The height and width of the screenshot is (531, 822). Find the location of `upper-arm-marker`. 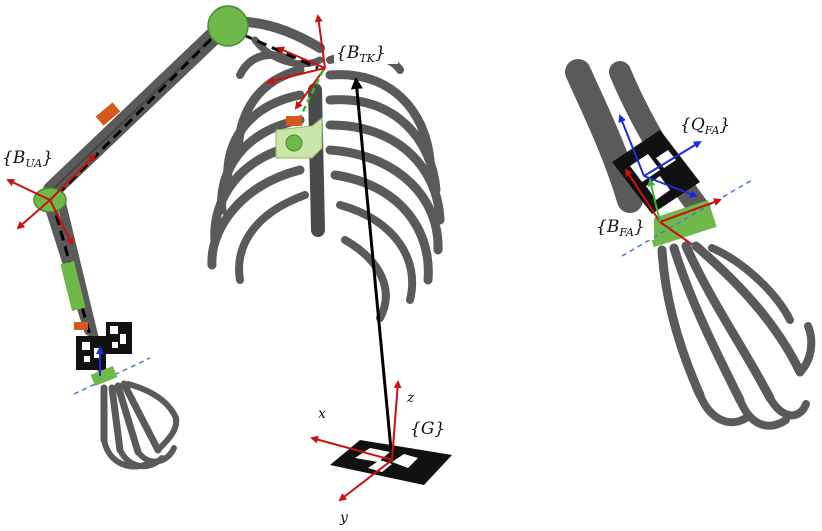

upper-arm-marker is located at coordinates (108, 114).